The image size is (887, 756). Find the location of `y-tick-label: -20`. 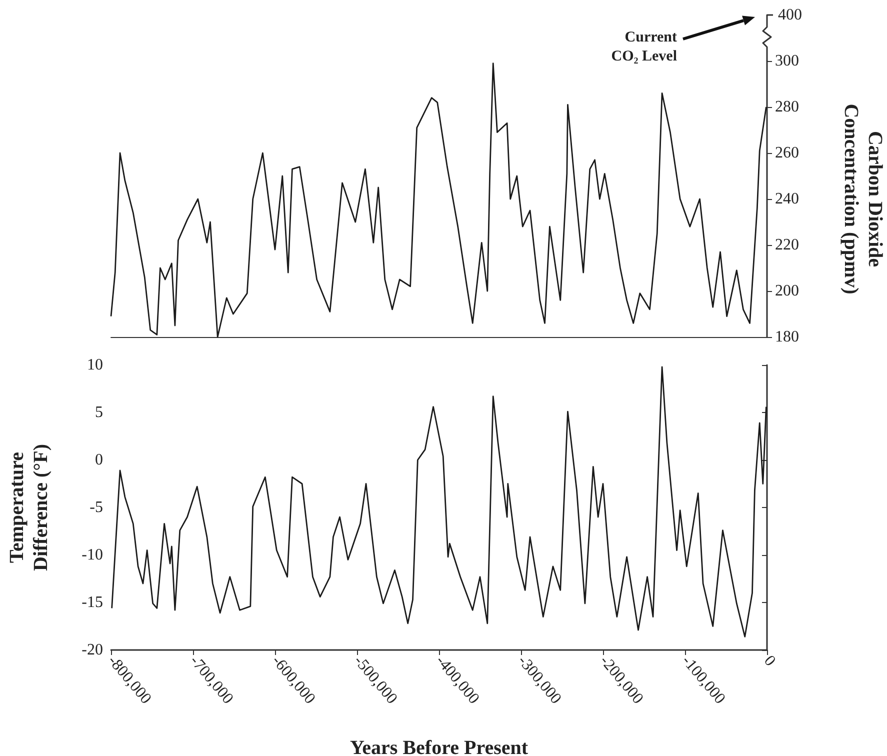

y-tick-label: -20 is located at coordinates (92, 650).